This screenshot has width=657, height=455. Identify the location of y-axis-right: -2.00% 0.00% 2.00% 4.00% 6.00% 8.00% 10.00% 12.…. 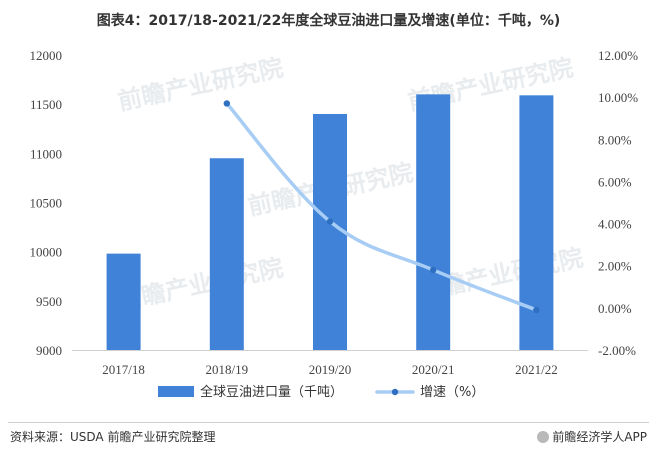
(618, 203).